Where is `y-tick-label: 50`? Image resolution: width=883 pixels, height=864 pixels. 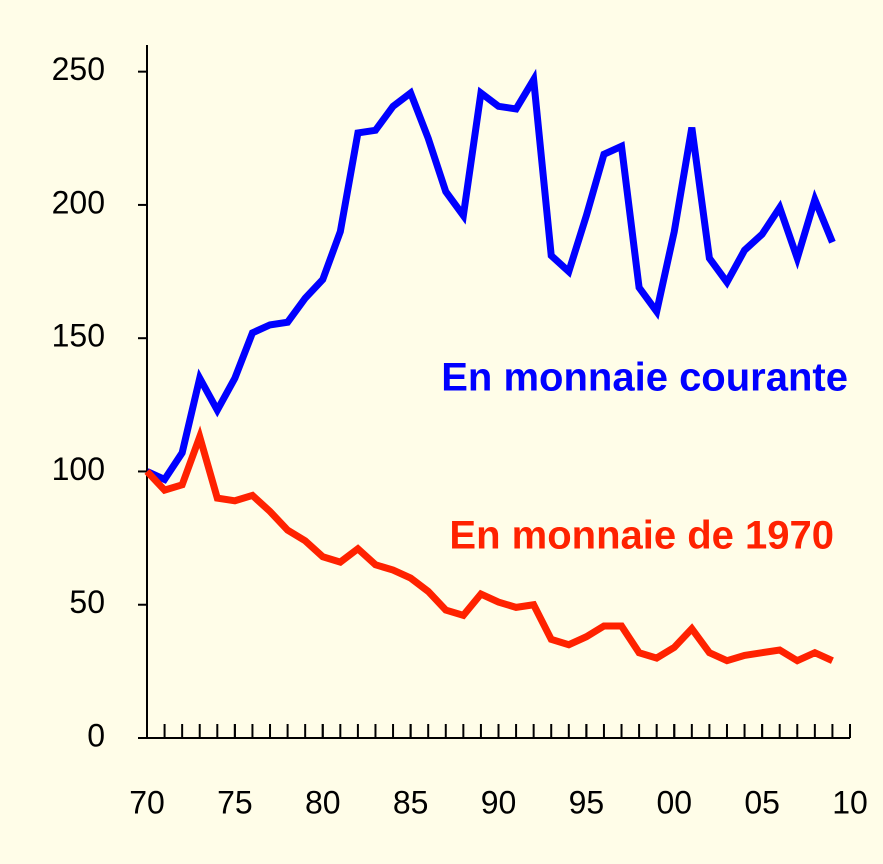 y-tick-label: 50 is located at coordinates (87, 602).